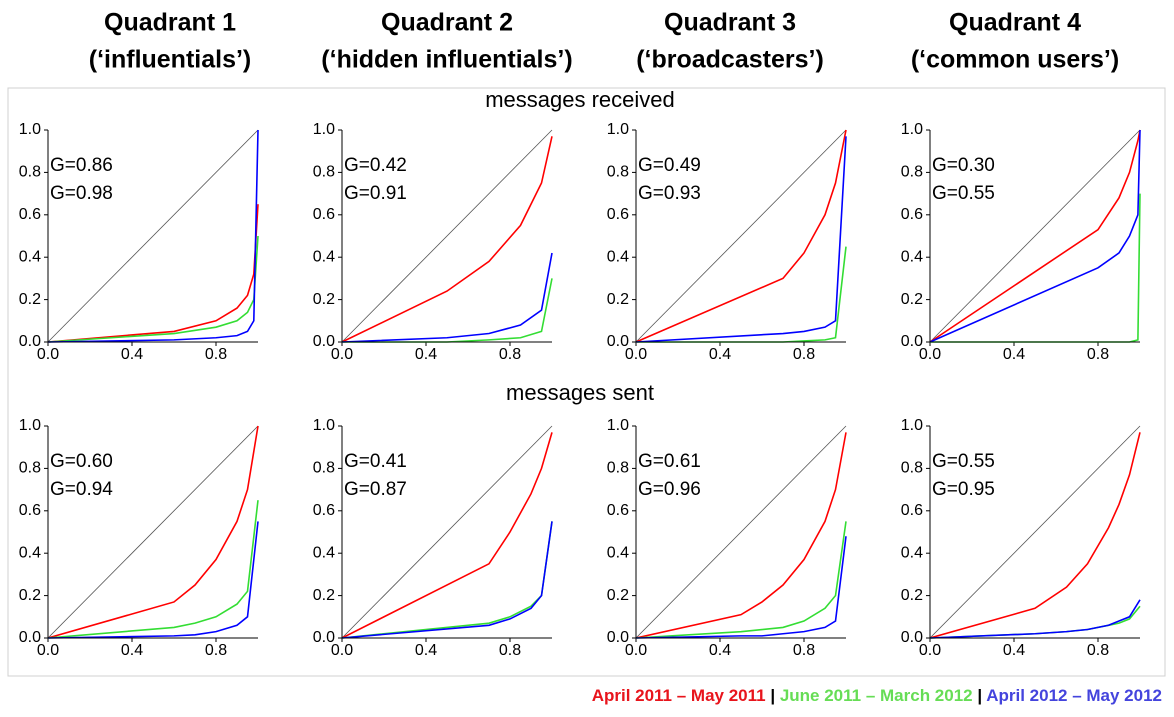 The width and height of the screenshot is (1174, 717). I want to click on annotation: G=0.30, so click(963, 165).